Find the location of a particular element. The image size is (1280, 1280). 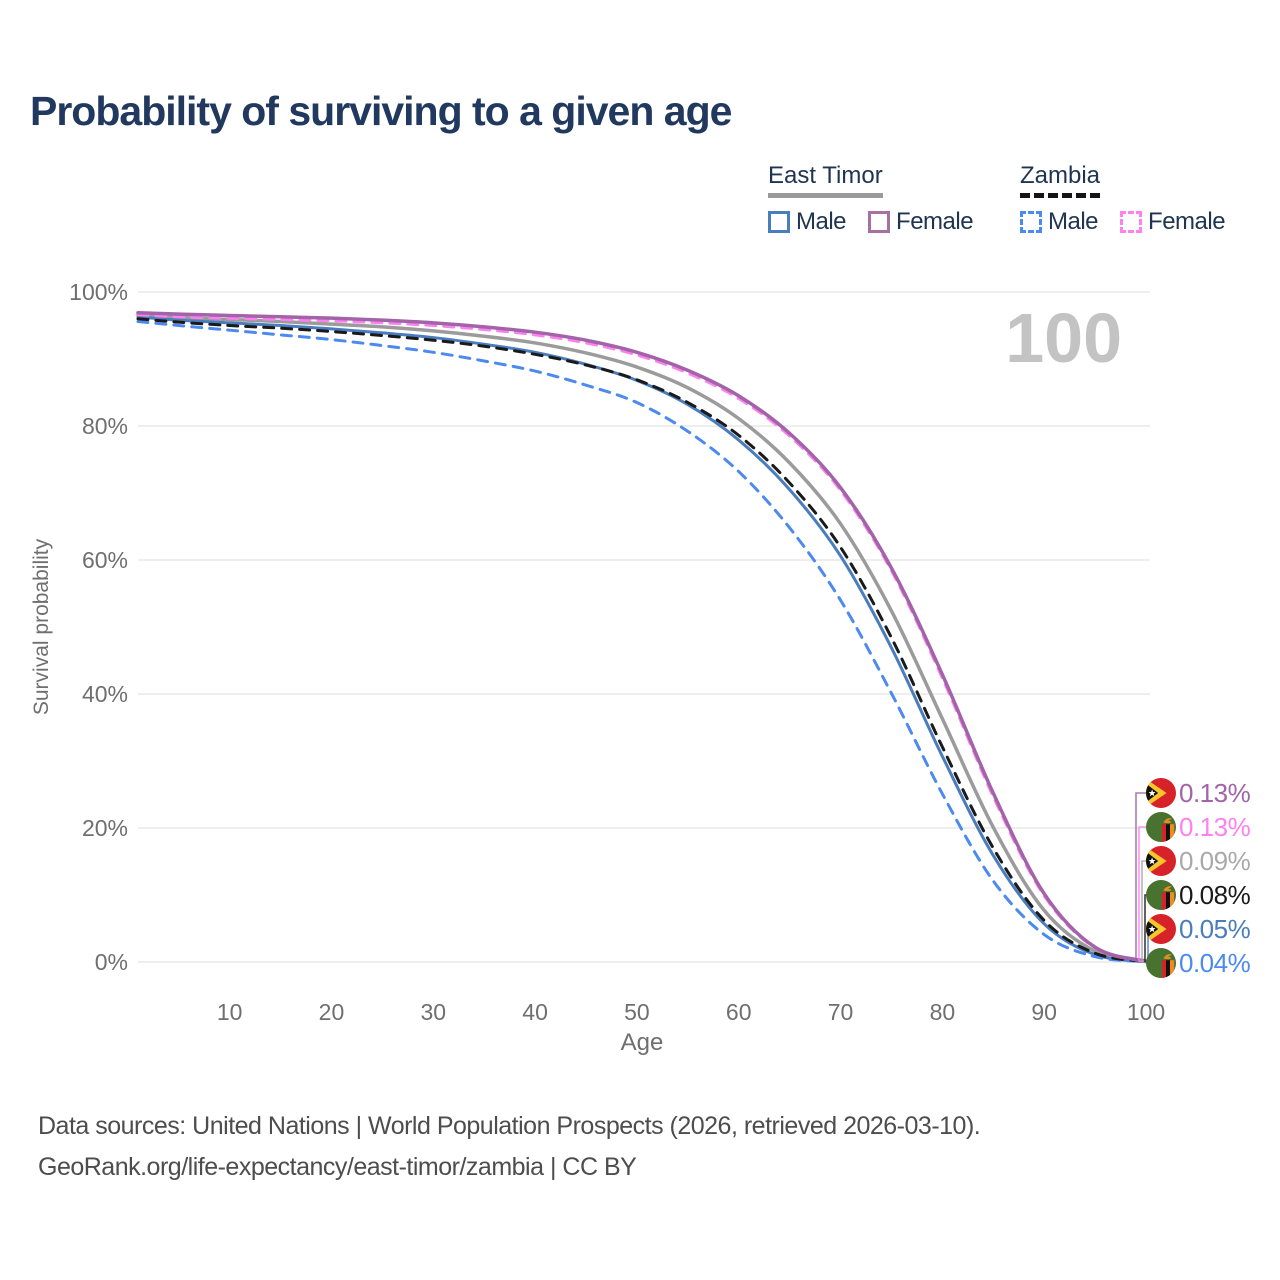

svg-text: 50 is located at coordinates (637, 1012).